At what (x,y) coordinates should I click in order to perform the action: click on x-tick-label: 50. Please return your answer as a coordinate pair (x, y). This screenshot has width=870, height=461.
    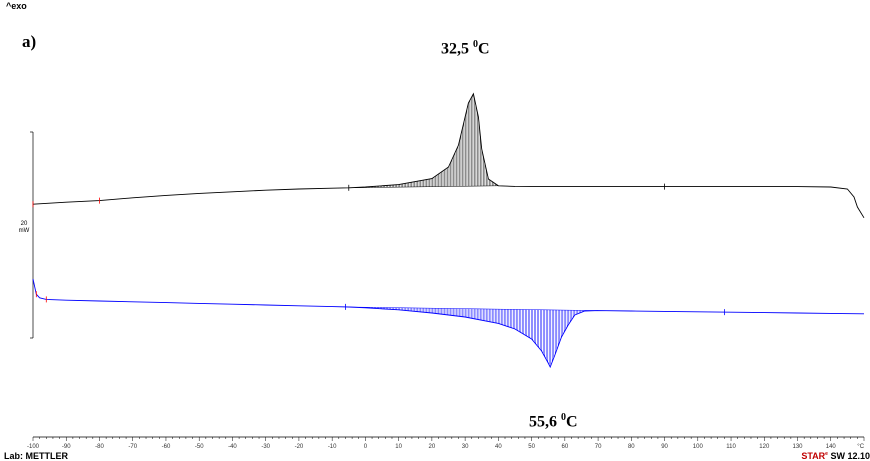
    Looking at the image, I should click on (531, 447).